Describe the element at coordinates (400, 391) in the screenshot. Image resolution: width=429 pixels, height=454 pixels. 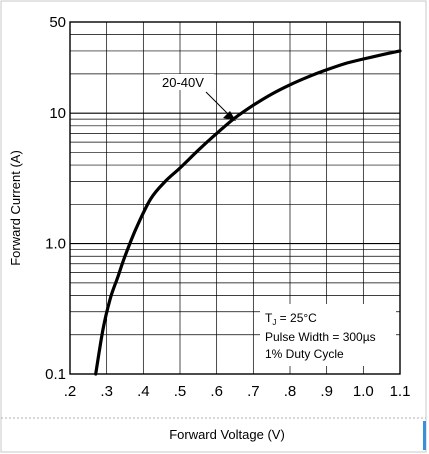
I see `x-tick-label: 1.1` at that location.